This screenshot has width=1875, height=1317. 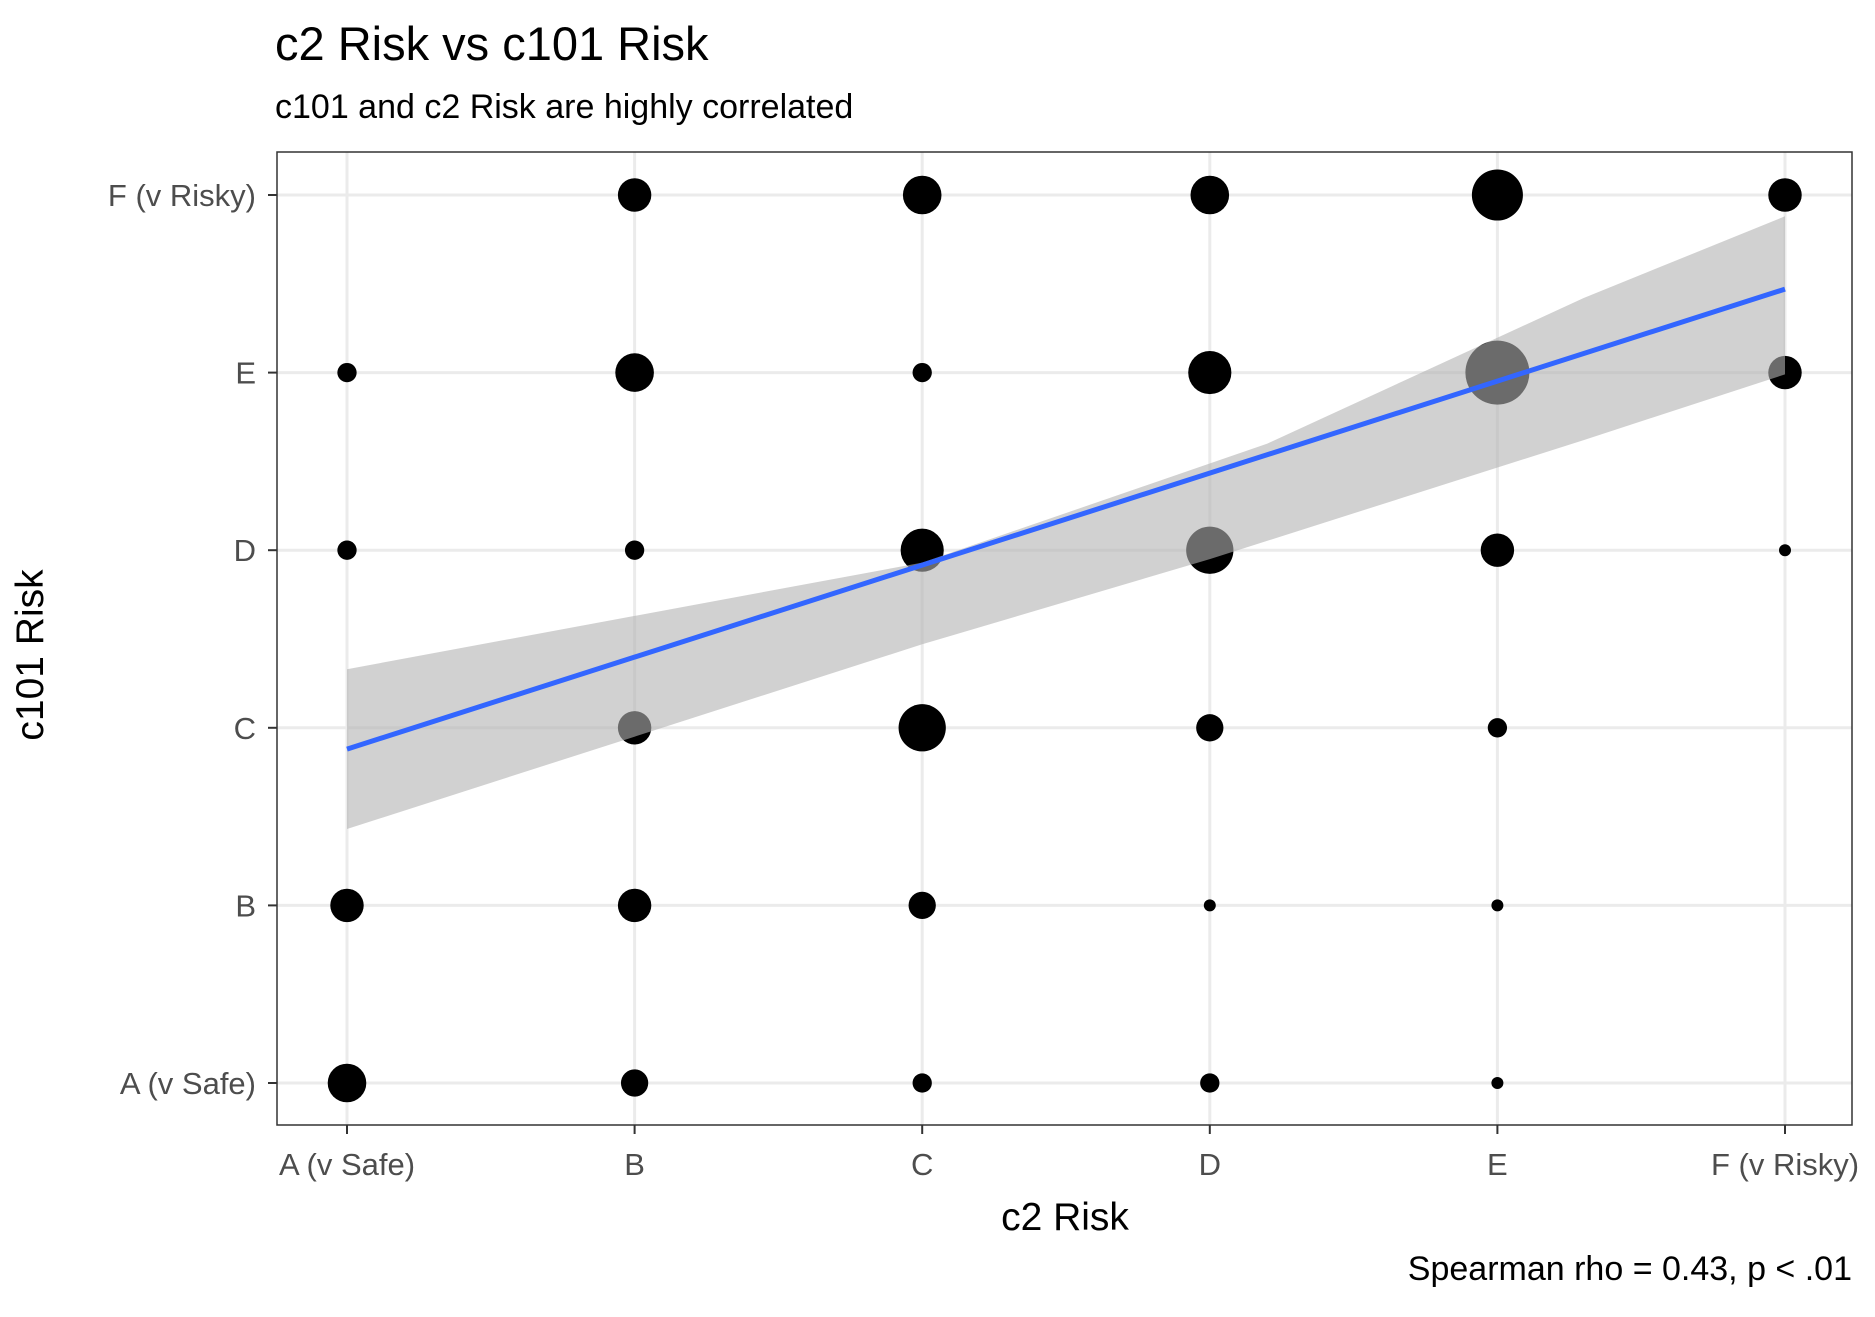 What do you see at coordinates (188, 1083) in the screenshot?
I see `y-tick-label: A (v Safe)` at bounding box center [188, 1083].